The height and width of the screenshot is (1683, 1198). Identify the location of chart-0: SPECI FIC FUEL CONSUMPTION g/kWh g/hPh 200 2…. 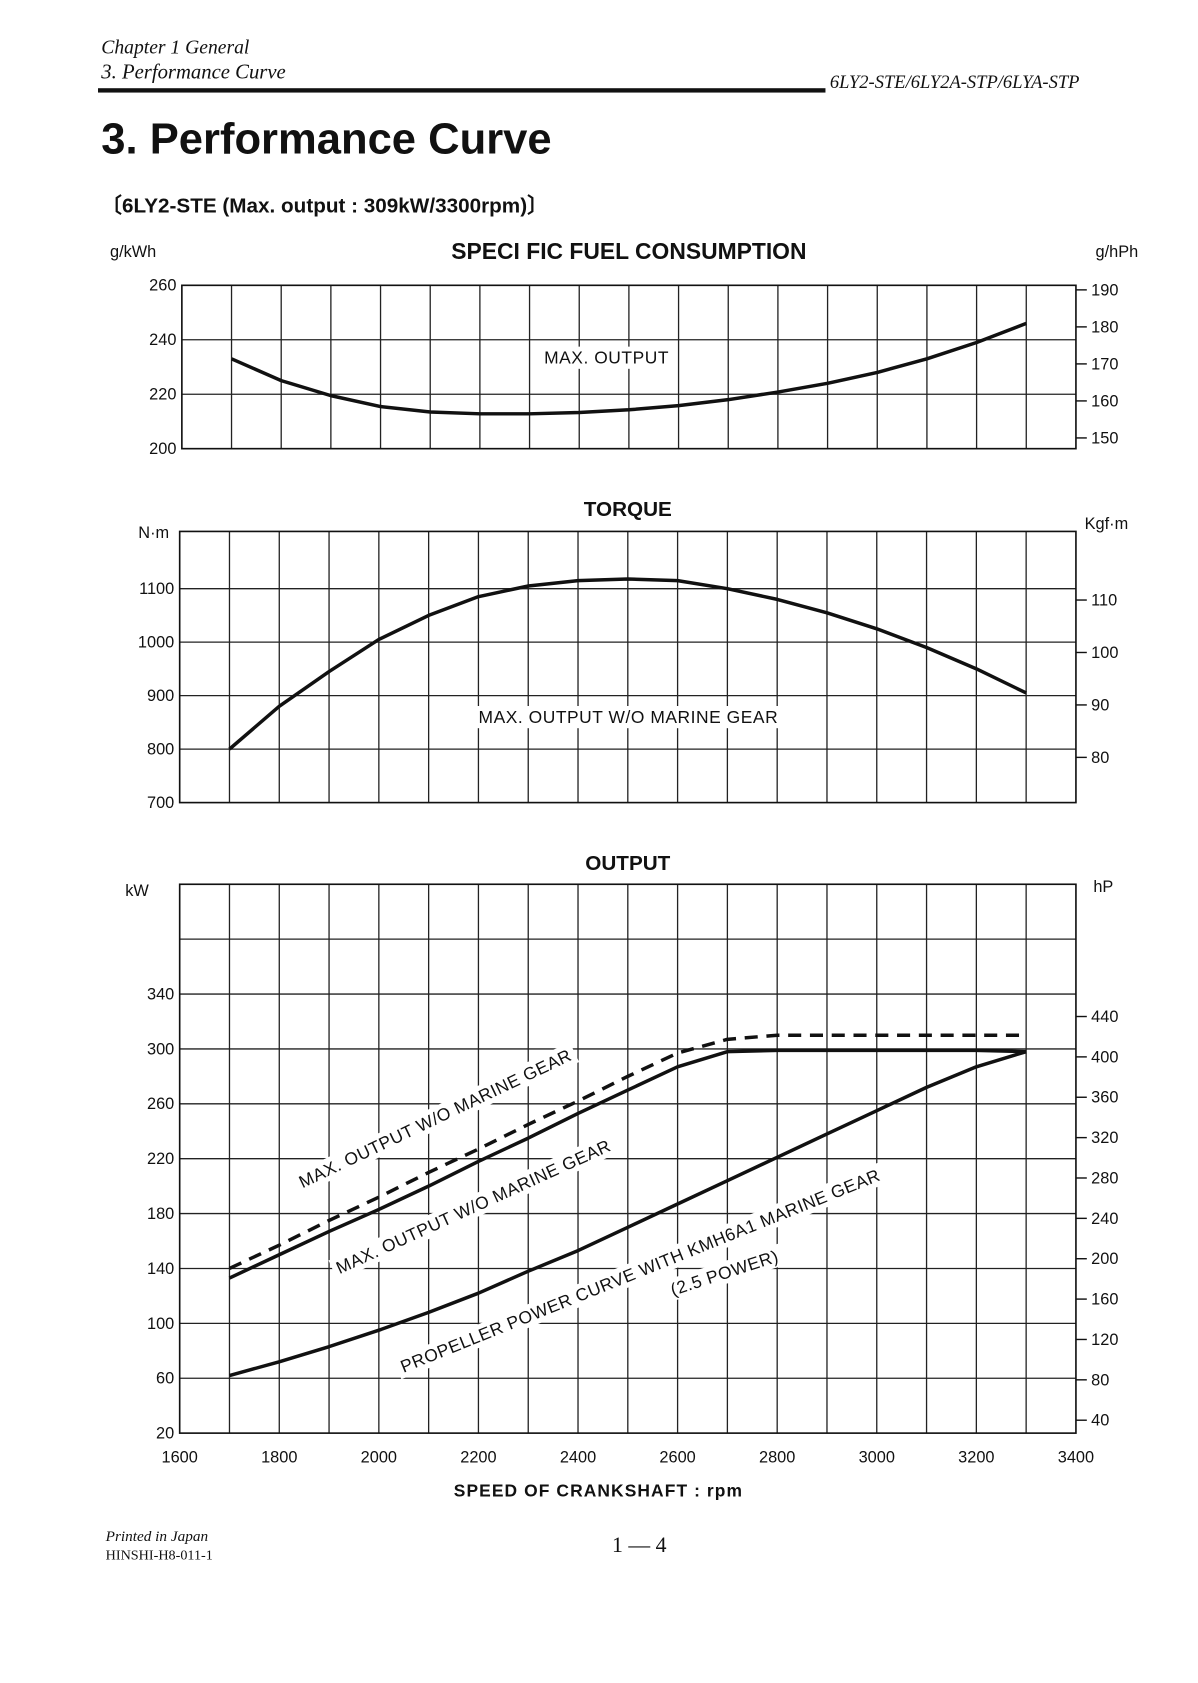
(624, 348).